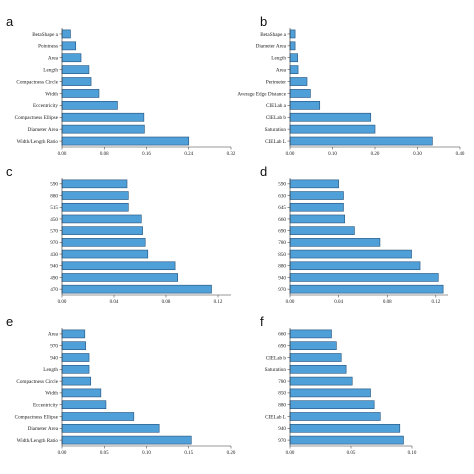 The image size is (474, 474). Describe the element at coordinates (54, 290) in the screenshot. I see `y-tick-label: 470` at that location.